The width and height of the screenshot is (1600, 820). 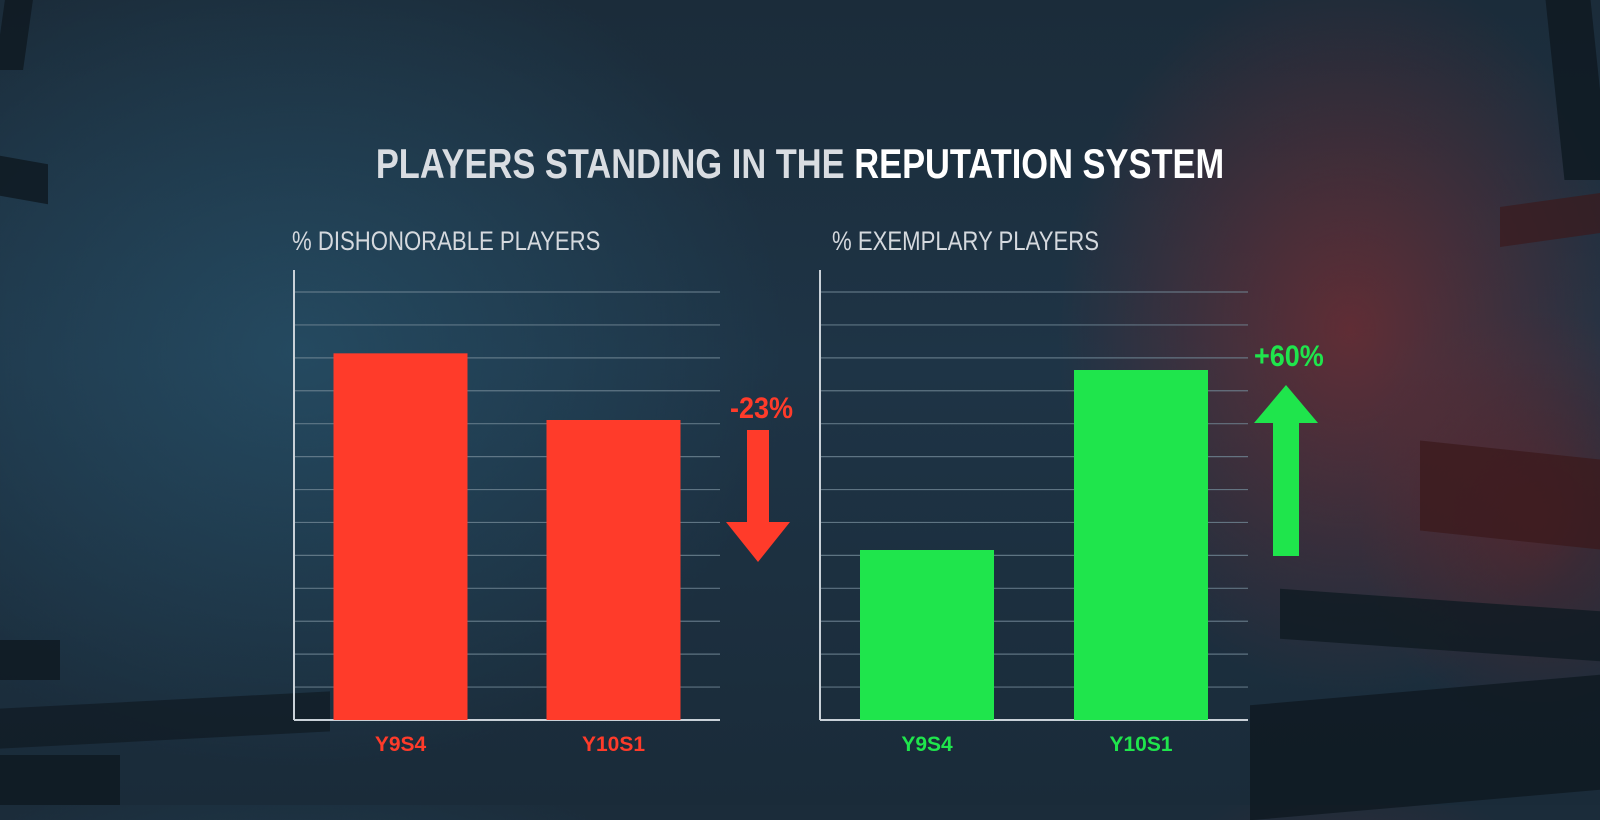 I want to click on right-panel-title: % EXEMPLARY PLAYERS, so click(x=966, y=241).